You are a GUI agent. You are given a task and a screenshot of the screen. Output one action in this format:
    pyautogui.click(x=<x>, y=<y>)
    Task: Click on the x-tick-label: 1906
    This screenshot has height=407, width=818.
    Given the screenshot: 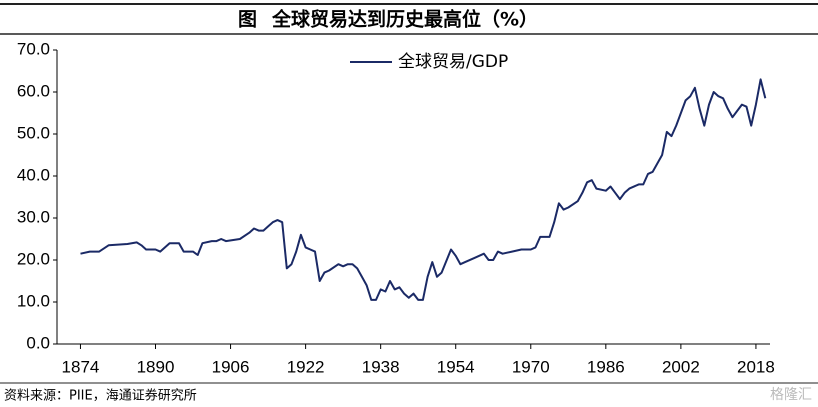 What is the action you would take?
    pyautogui.click(x=231, y=366)
    